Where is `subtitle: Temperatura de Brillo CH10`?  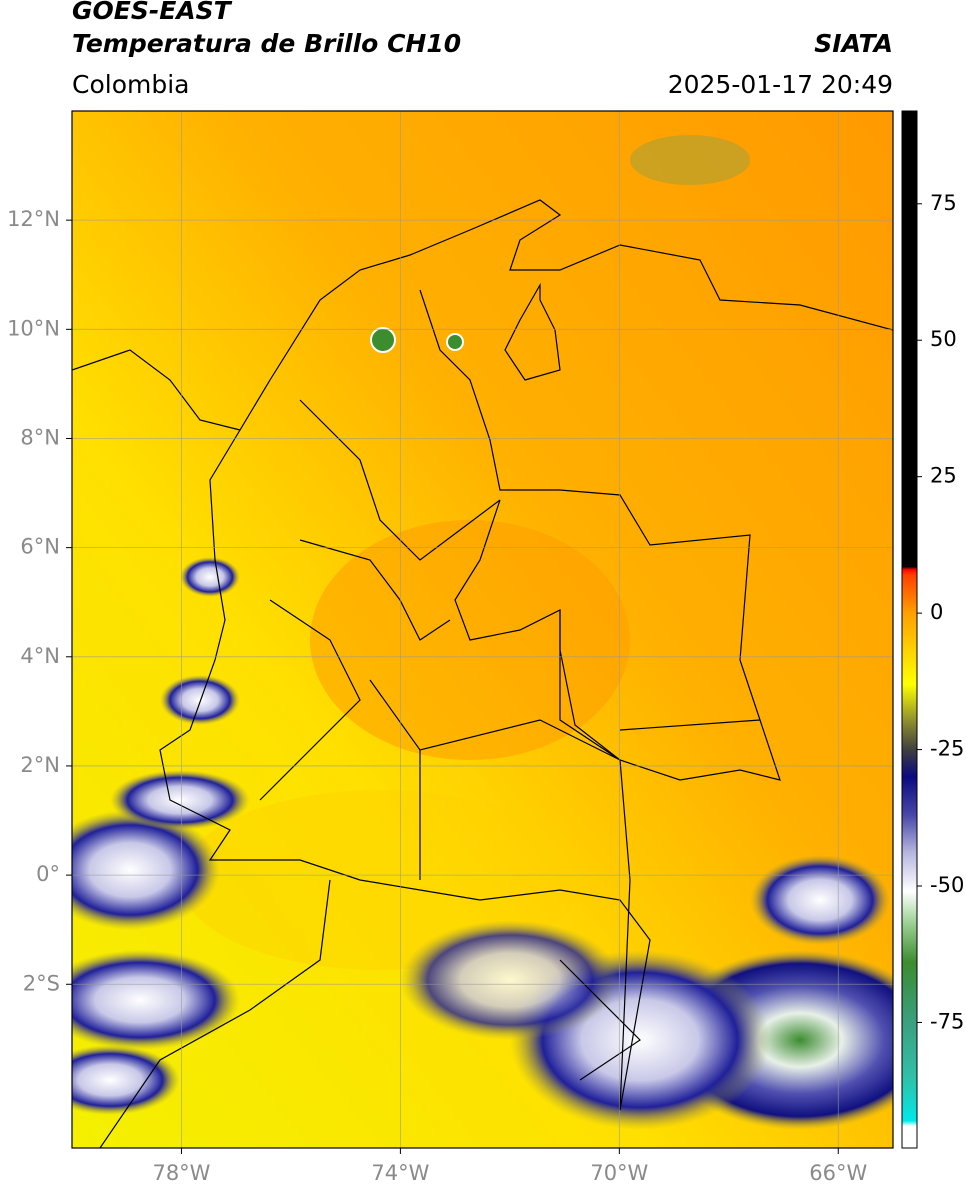
subtitle: Temperatura de Brillo CH10 is located at coordinates (266, 43).